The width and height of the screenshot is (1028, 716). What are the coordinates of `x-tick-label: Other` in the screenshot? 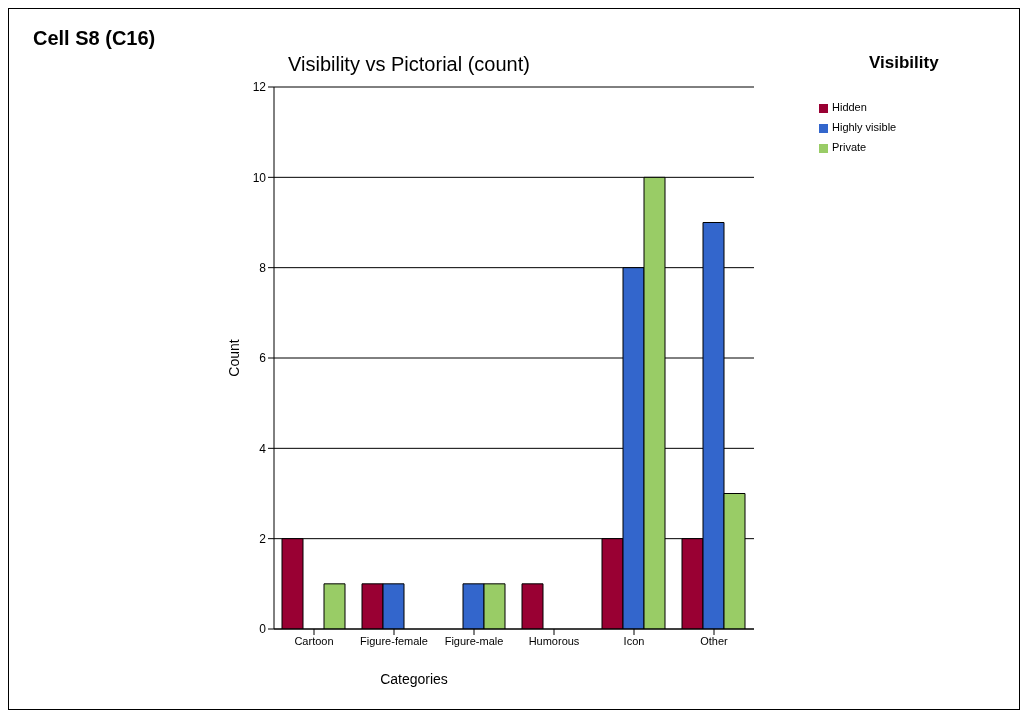 It's located at (714, 640).